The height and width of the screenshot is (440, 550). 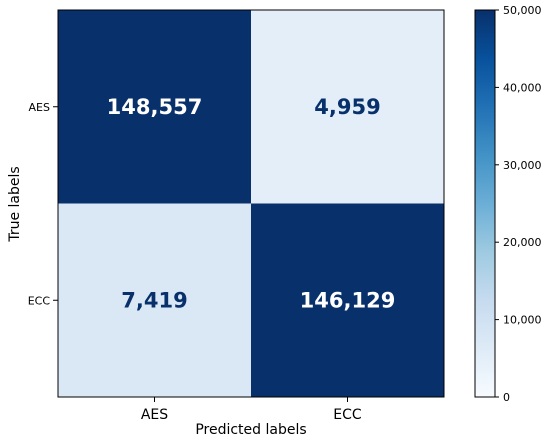 What do you see at coordinates (39, 107) in the screenshot?
I see `y-tick-label: AES` at bounding box center [39, 107].